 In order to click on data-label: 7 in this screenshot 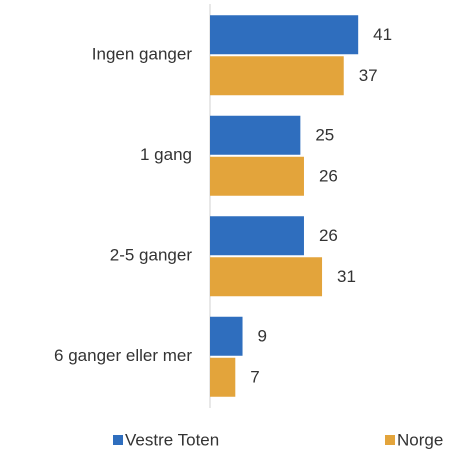, I will do `click(254, 377)`.